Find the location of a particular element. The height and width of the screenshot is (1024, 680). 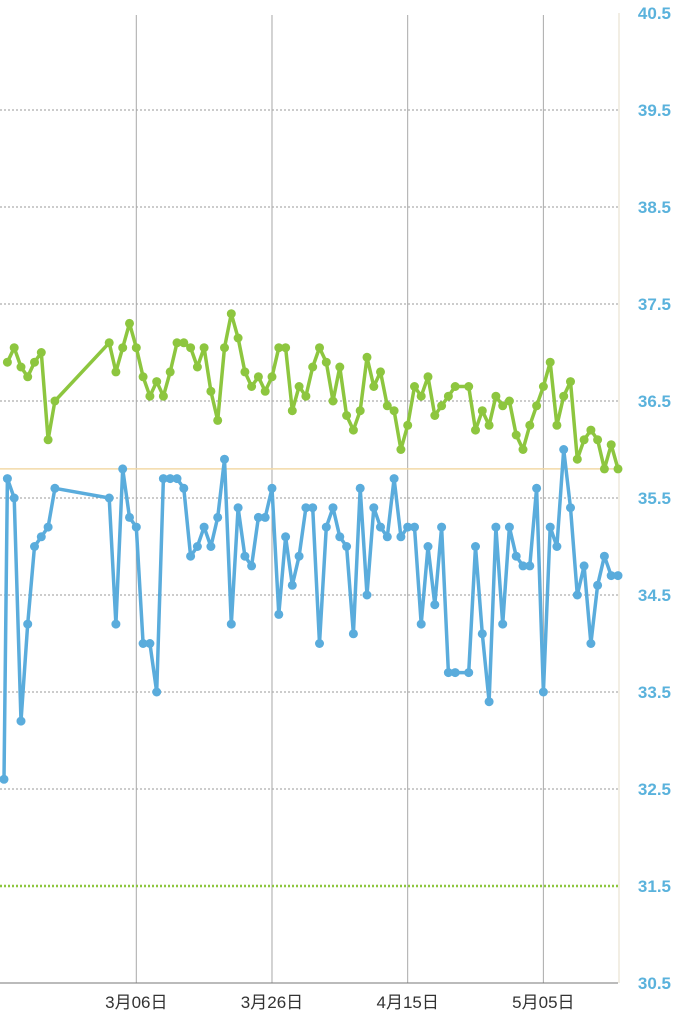

y-tick-label: 37.5 is located at coordinates (654, 304).